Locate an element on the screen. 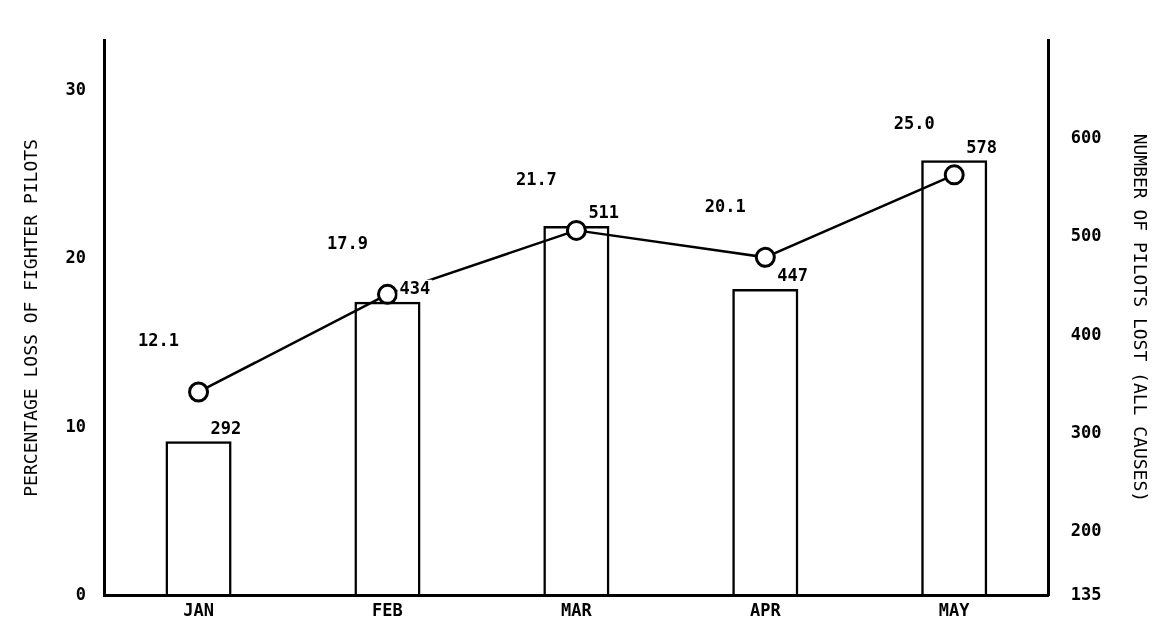 The height and width of the screenshot is (639, 1173). x-tick-label: JAN is located at coordinates (198, 610).